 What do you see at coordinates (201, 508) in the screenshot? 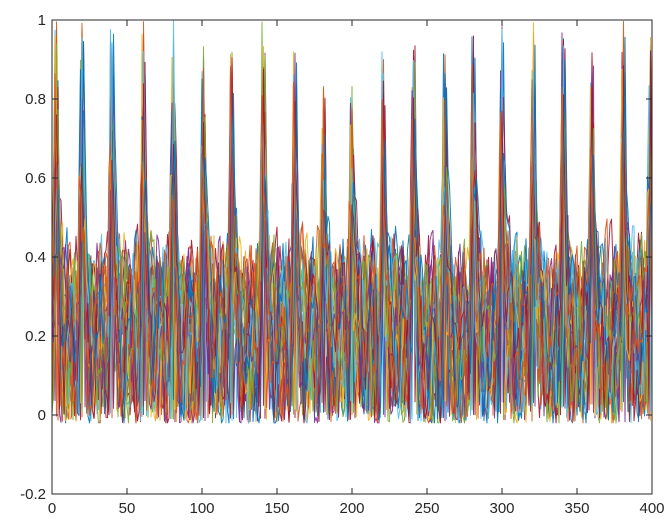
I see `x-tick-label: 100` at bounding box center [201, 508].